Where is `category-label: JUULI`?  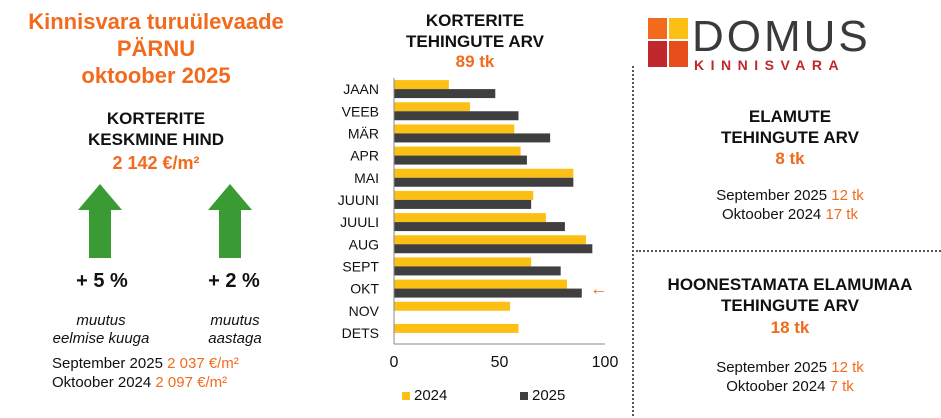 category-label: JUULI is located at coordinates (359, 222).